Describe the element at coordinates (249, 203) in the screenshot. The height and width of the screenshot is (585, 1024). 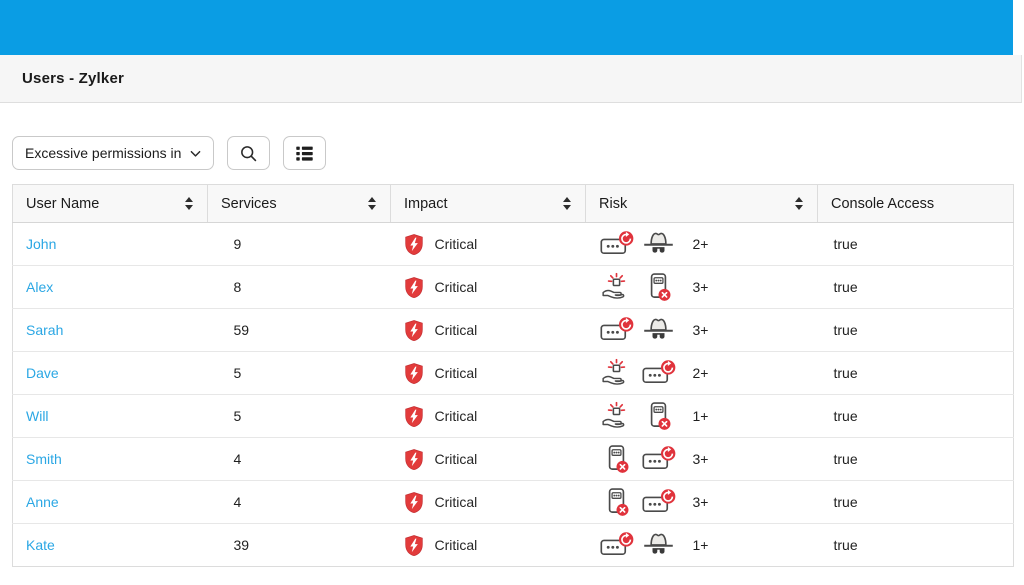
I see `column-label: Services` at that location.